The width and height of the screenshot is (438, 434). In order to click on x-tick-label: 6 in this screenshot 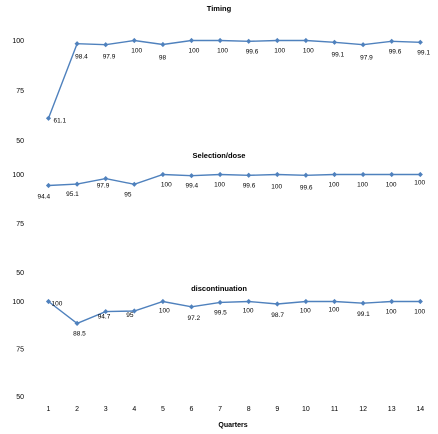, I will do `click(192, 409)`.